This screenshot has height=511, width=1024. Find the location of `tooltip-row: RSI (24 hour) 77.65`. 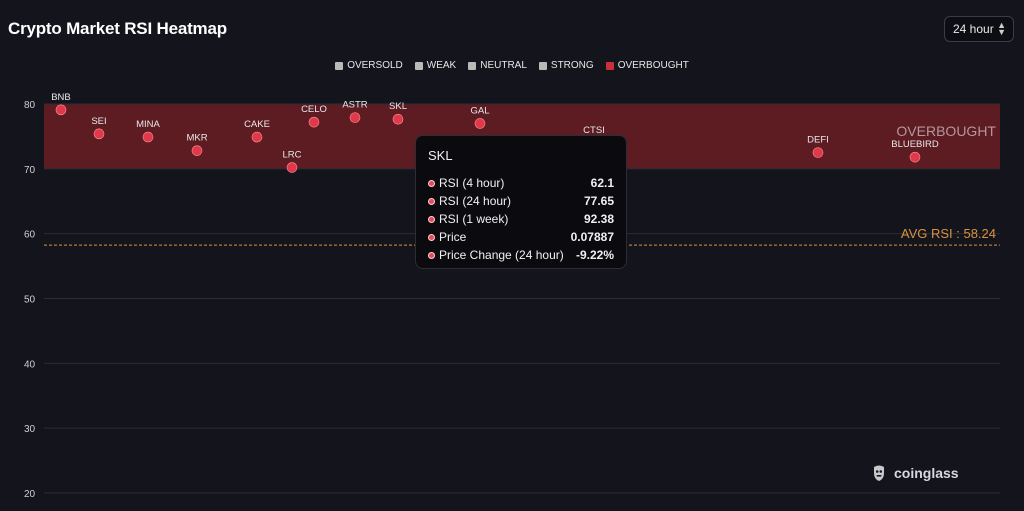

tooltip-row: RSI (24 hour) 77.65 is located at coordinates (521, 201).